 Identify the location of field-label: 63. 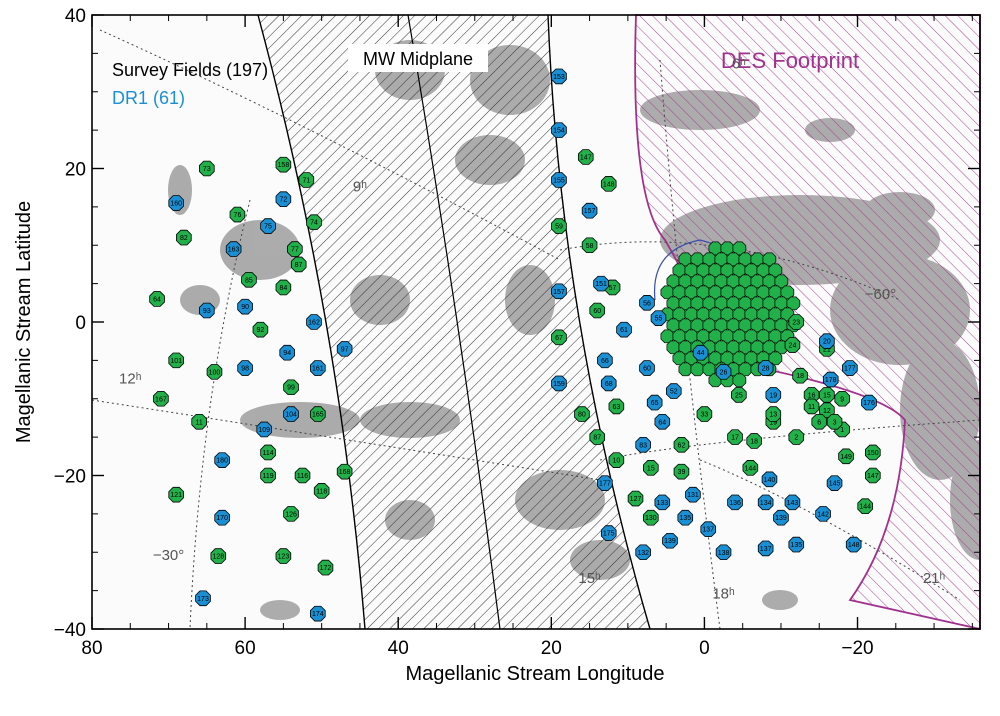
(616, 407).